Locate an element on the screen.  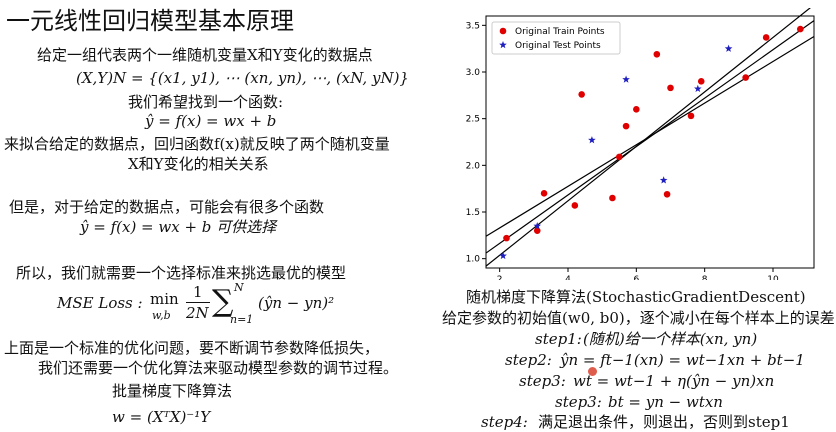
mse-fraction-bar is located at coordinates (198, 302).